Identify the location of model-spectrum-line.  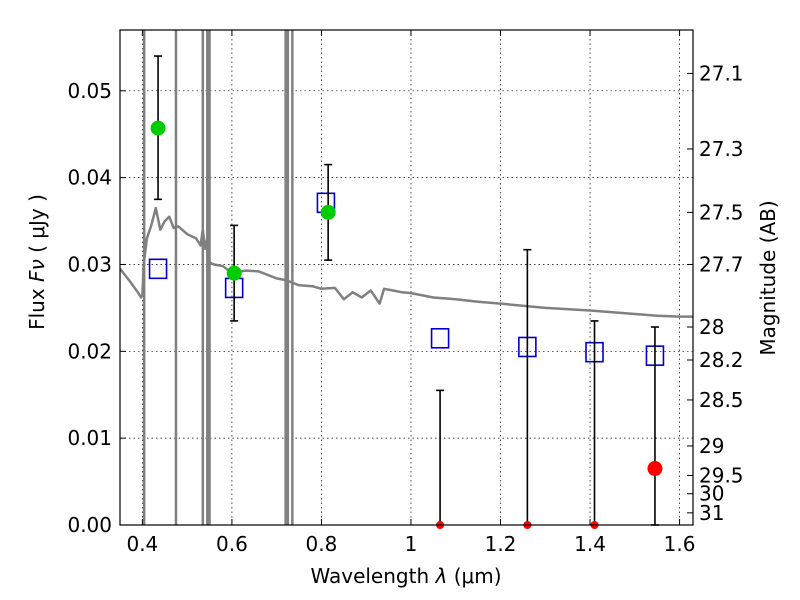
(406, 262).